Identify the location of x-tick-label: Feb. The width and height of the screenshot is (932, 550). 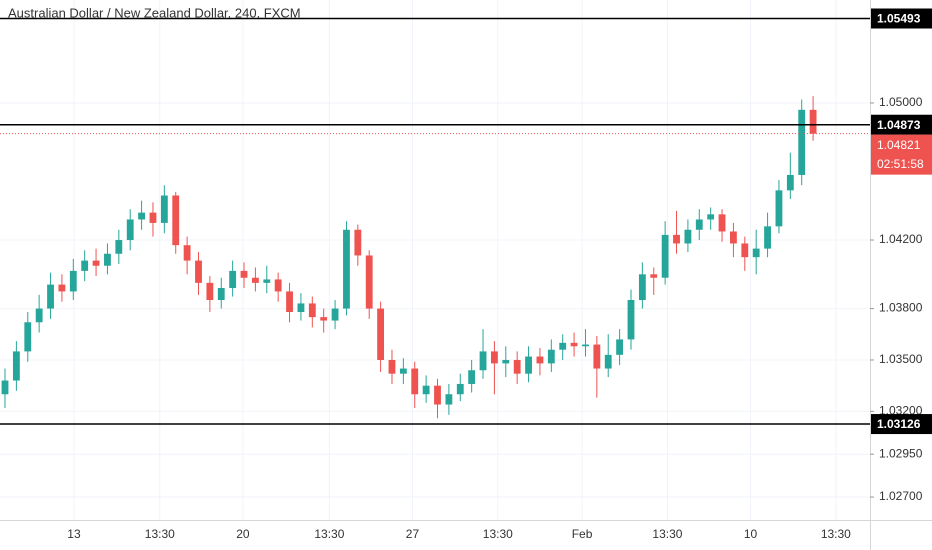
(582, 534).